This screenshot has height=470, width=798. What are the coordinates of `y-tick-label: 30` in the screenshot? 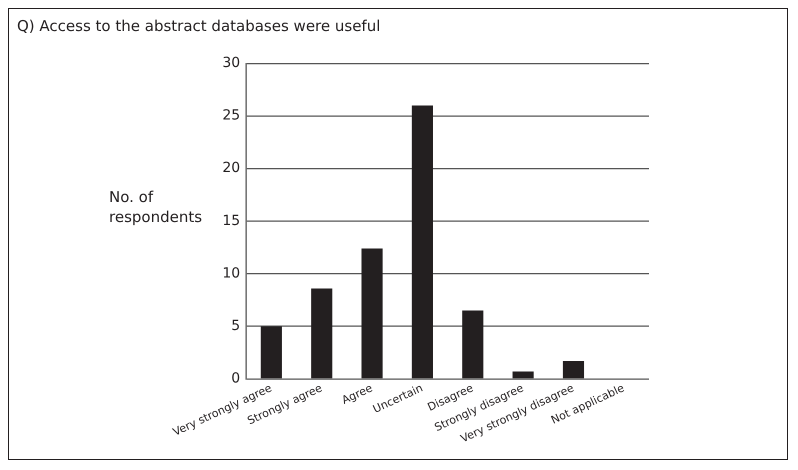 It's located at (231, 63).